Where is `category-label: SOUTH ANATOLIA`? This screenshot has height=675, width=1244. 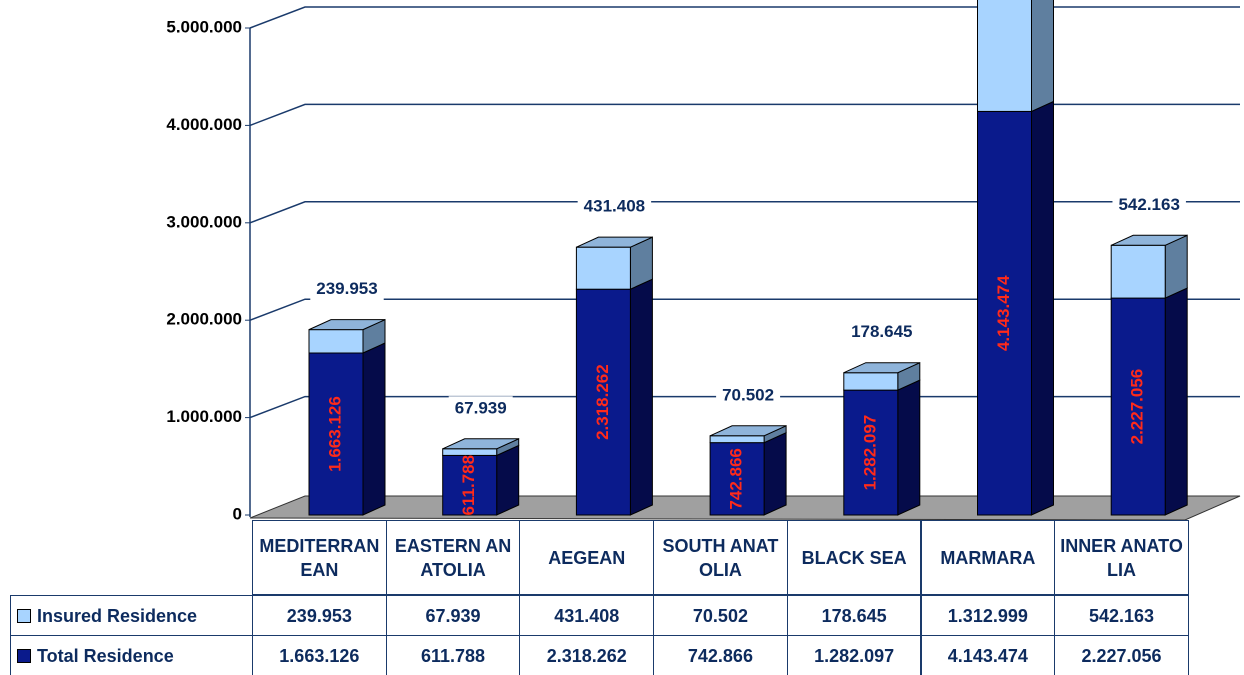 category-label: SOUTH ANATOLIA is located at coordinates (720, 557).